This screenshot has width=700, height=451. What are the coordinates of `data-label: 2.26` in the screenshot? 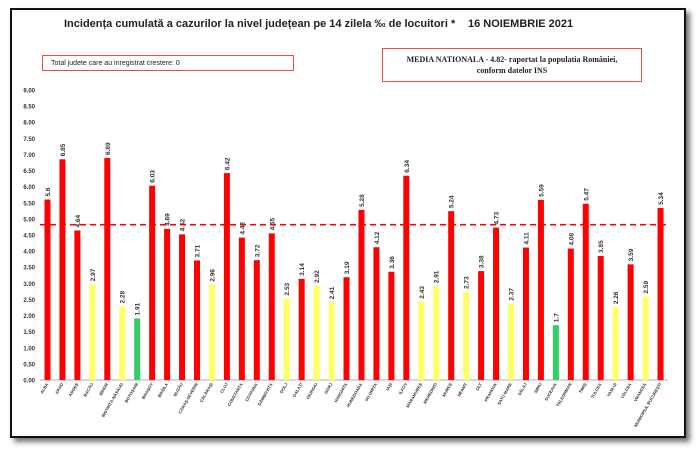 It's located at (616, 297).